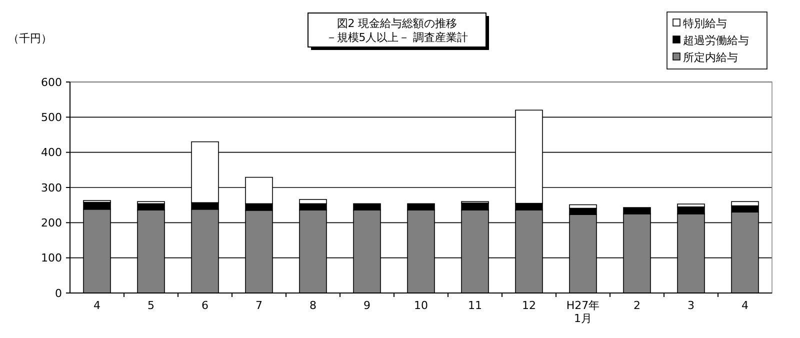 The image size is (800, 338). Describe the element at coordinates (51, 187) in the screenshot. I see `y-tick-label: 300` at that location.